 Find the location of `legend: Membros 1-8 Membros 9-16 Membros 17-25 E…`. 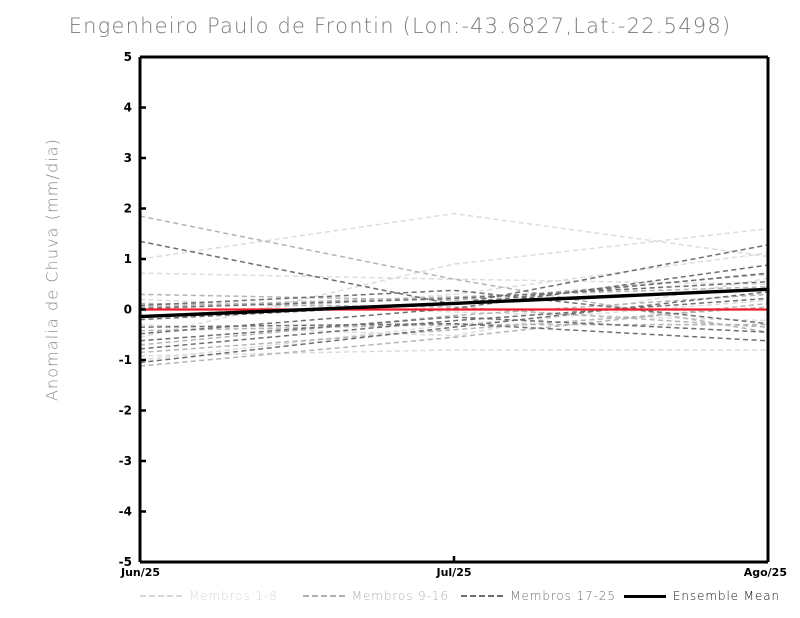

legend: Membros 1-8 Membros 9-16 Membros 17-25 E… is located at coordinates (460, 596).